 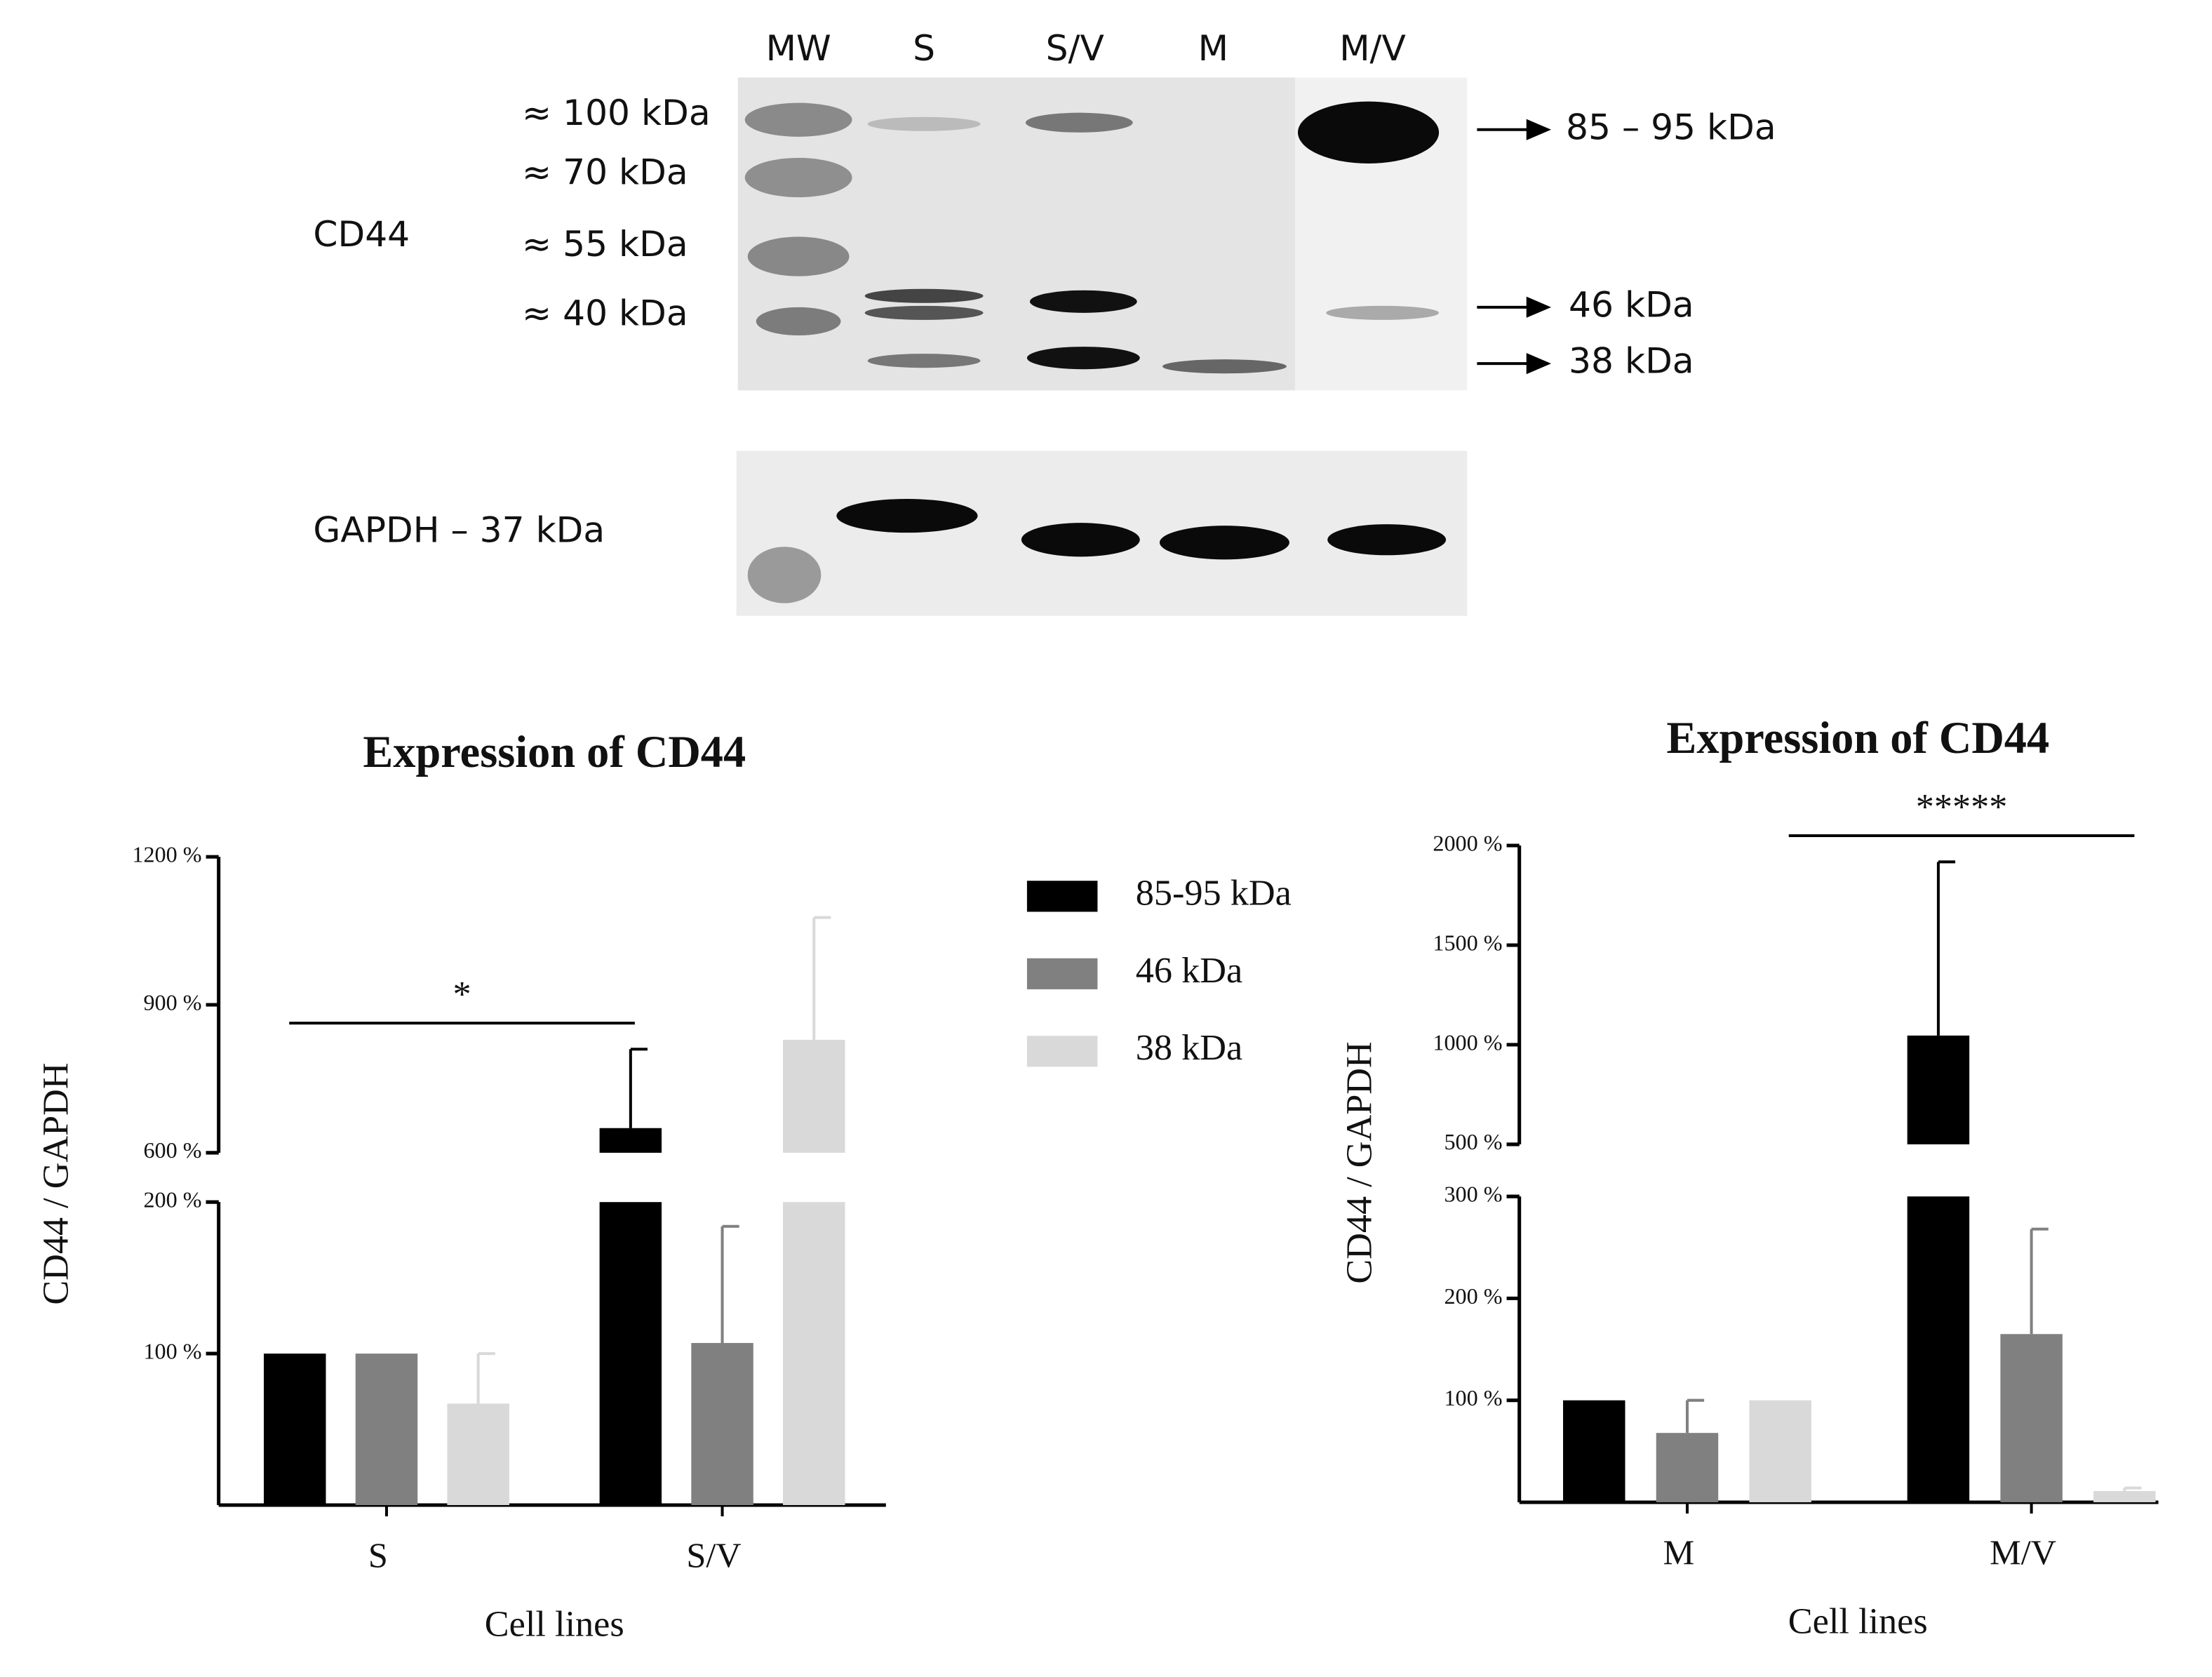 I want to click on y-tick-label: 2000 %, so click(x=1467, y=842).